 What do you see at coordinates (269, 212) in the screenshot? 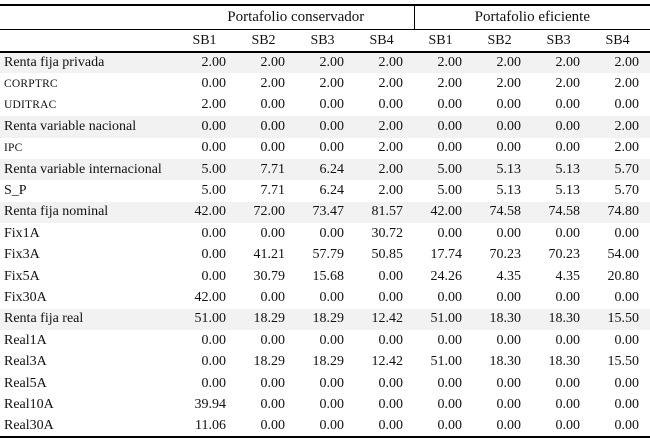
I see `cell-value: 72.00` at bounding box center [269, 212].